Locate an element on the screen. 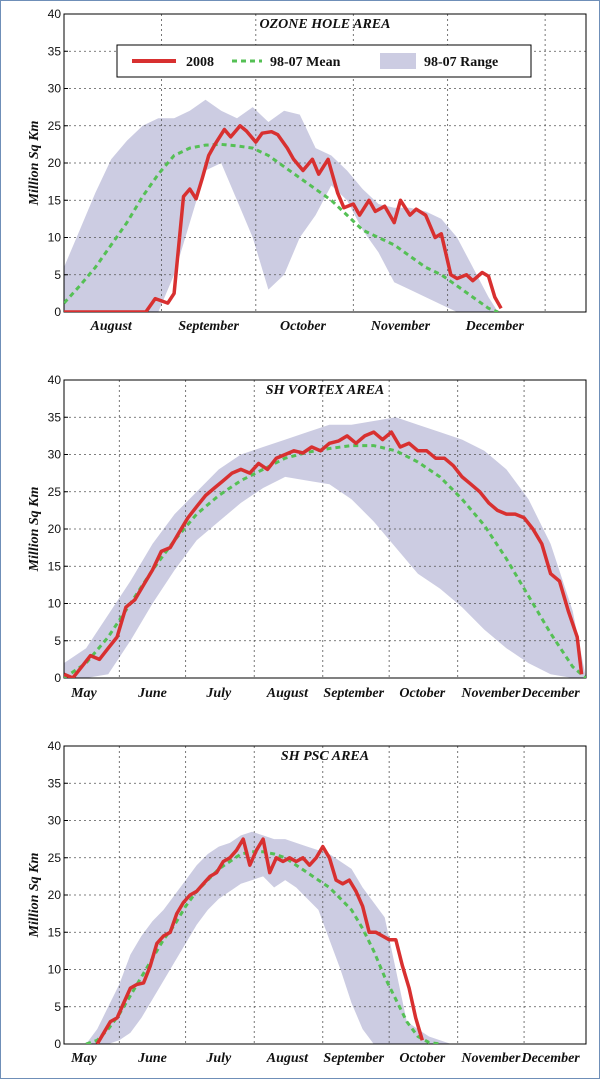 This screenshot has height=1079, width=600. chart-title: SH VORTEX AREA is located at coordinates (325, 390).